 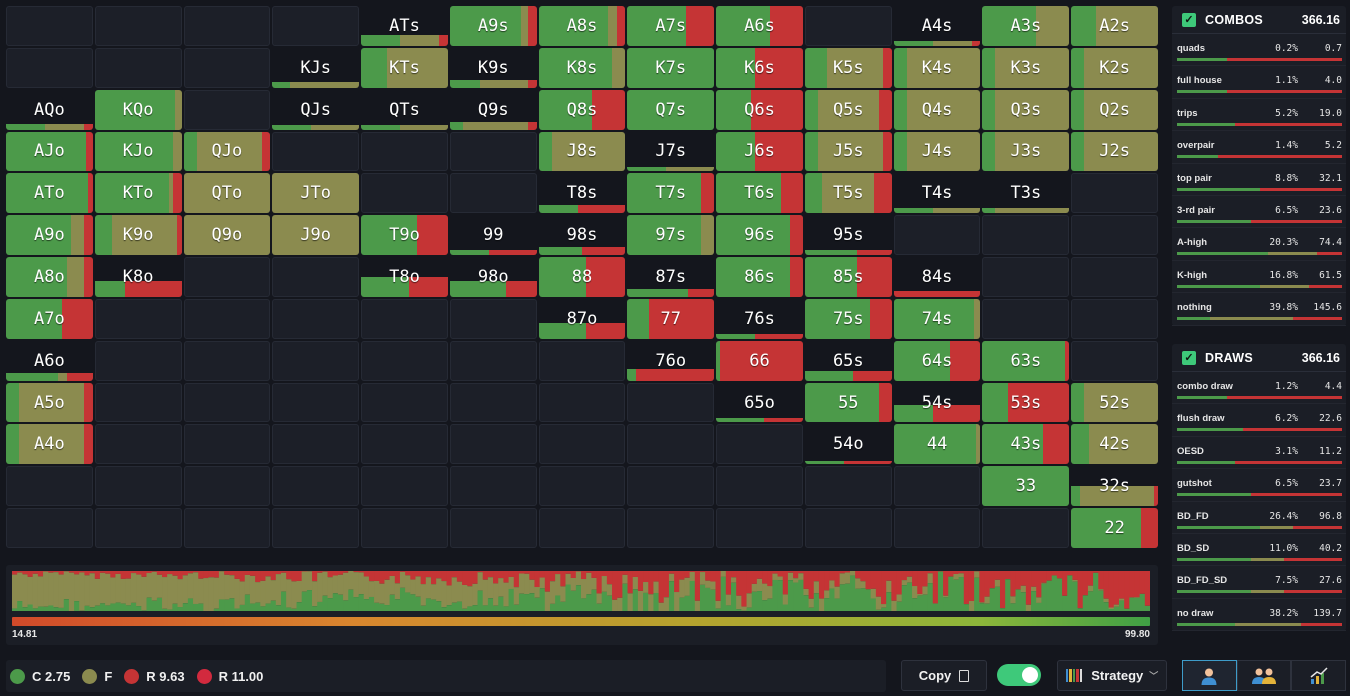 I want to click on stat-row: A-high 20.3% 74.4, so click(x=1259, y=244).